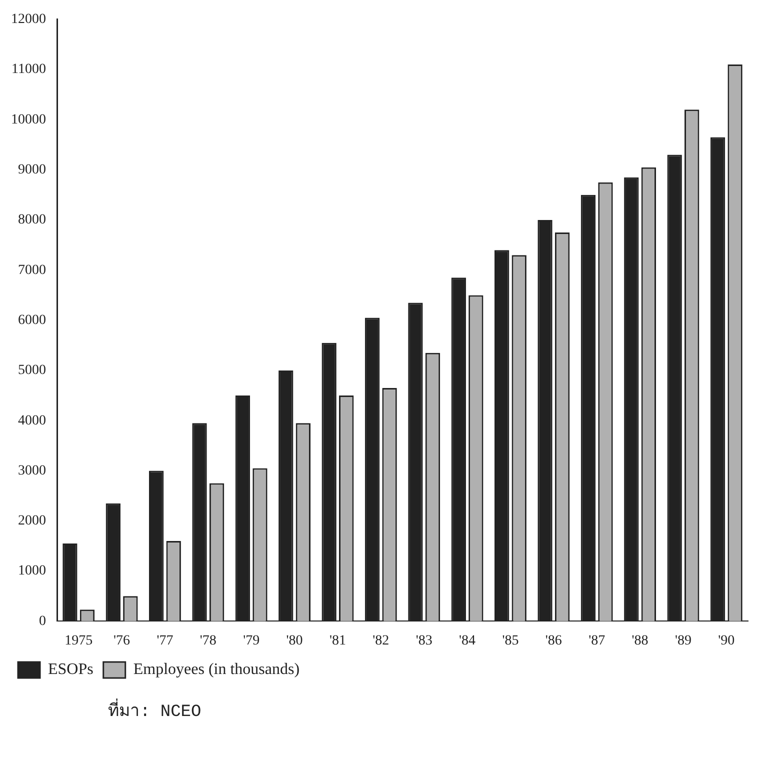 This screenshot has height=778, width=769. I want to click on y-tick-label: 1000, so click(32, 571).